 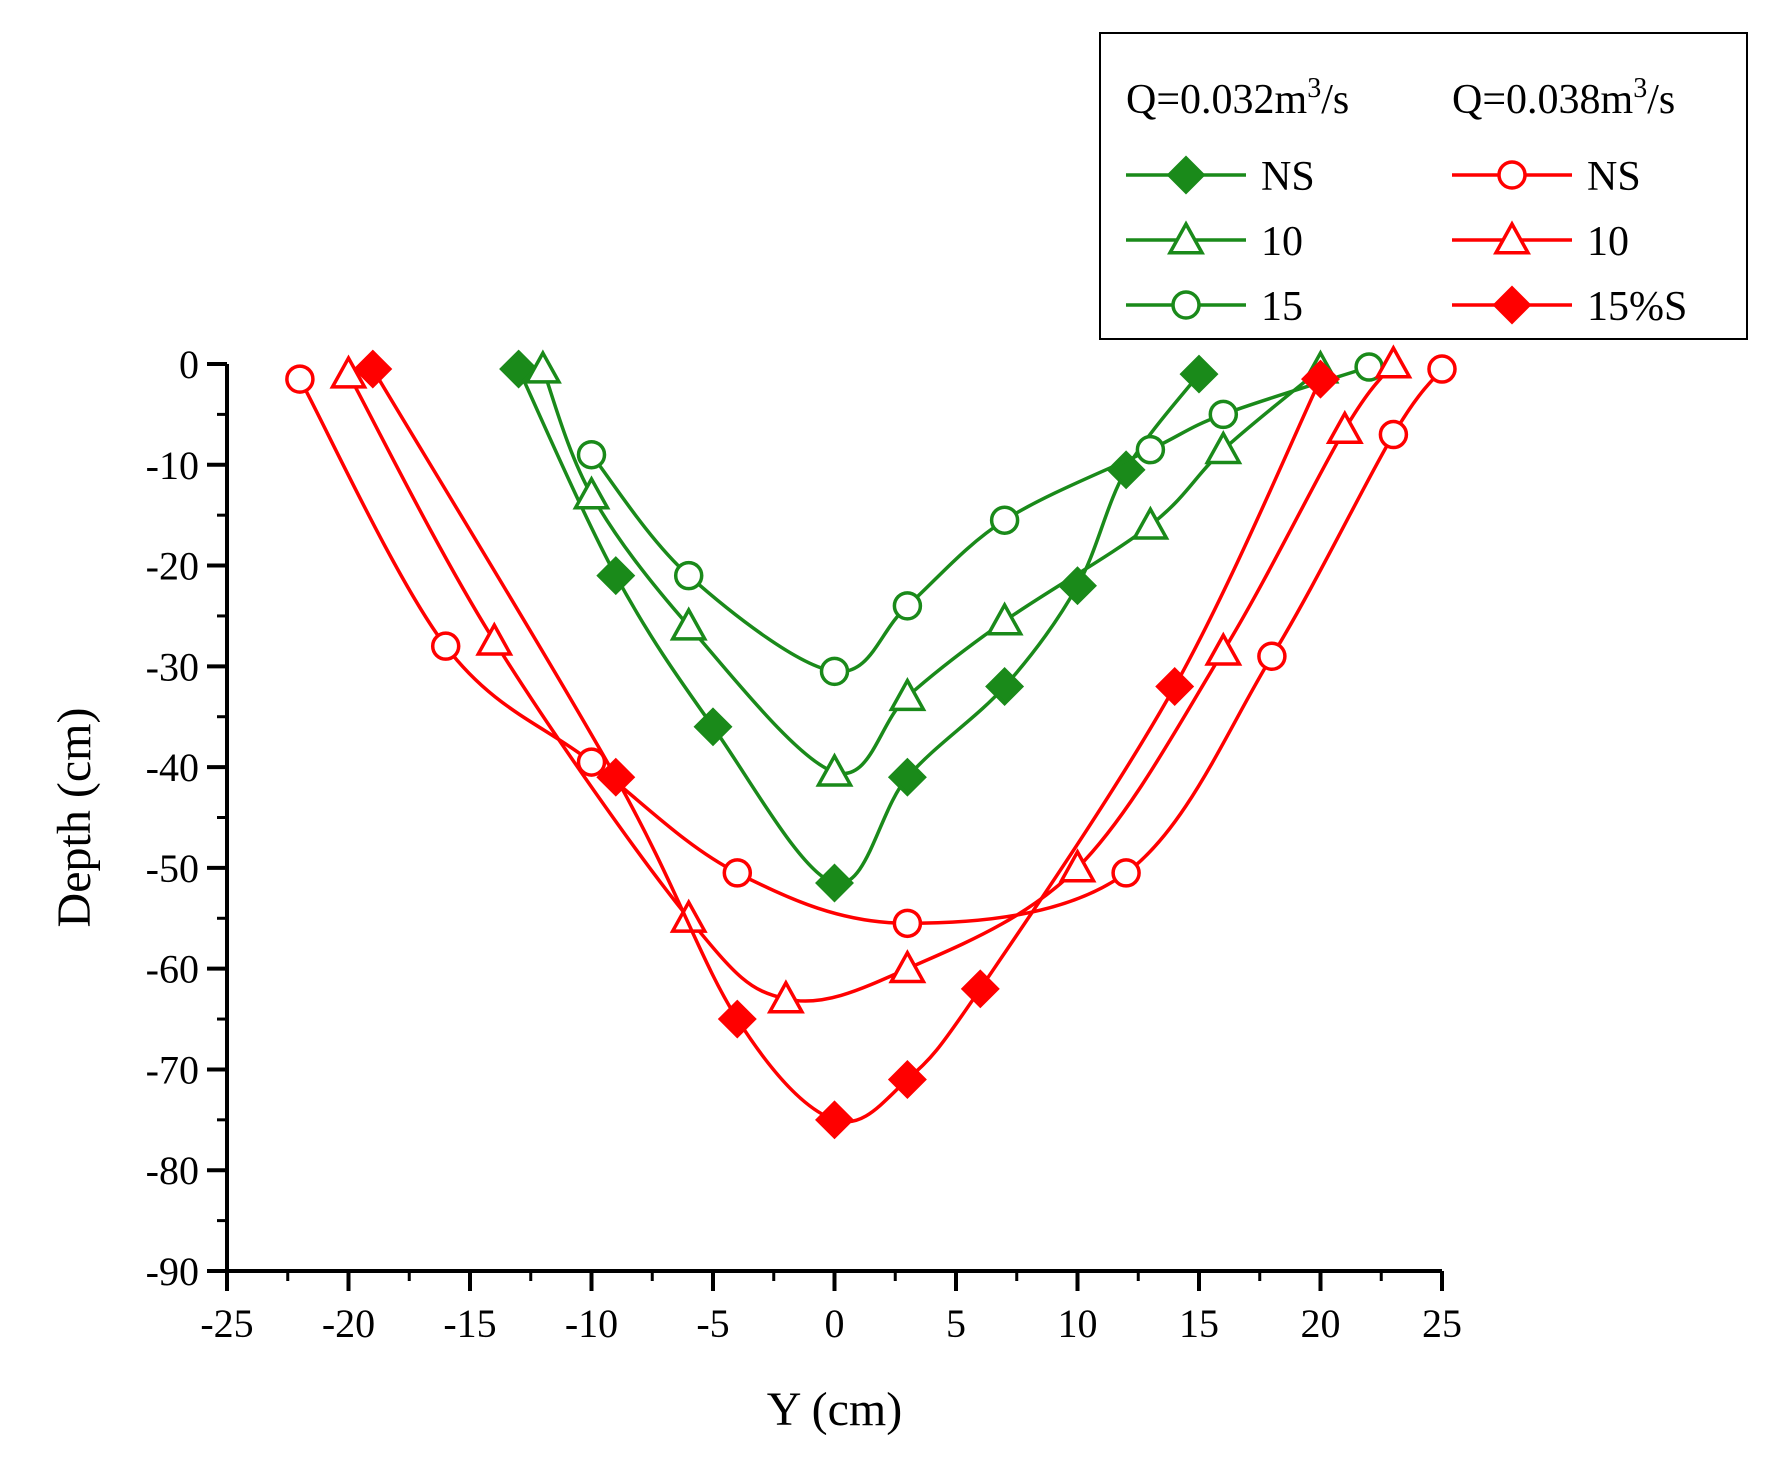 I want to click on y-tick-label: -70, so click(x=172, y=1069).